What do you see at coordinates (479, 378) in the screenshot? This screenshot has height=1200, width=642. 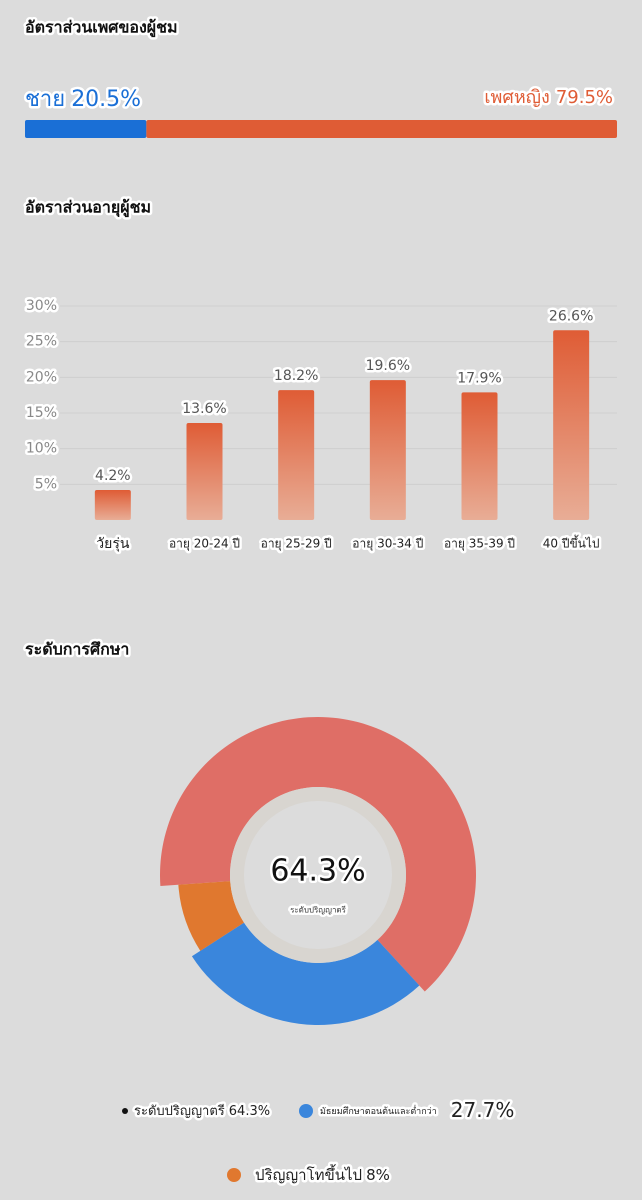 I see `bar-value-label: 17.9%` at bounding box center [479, 378].